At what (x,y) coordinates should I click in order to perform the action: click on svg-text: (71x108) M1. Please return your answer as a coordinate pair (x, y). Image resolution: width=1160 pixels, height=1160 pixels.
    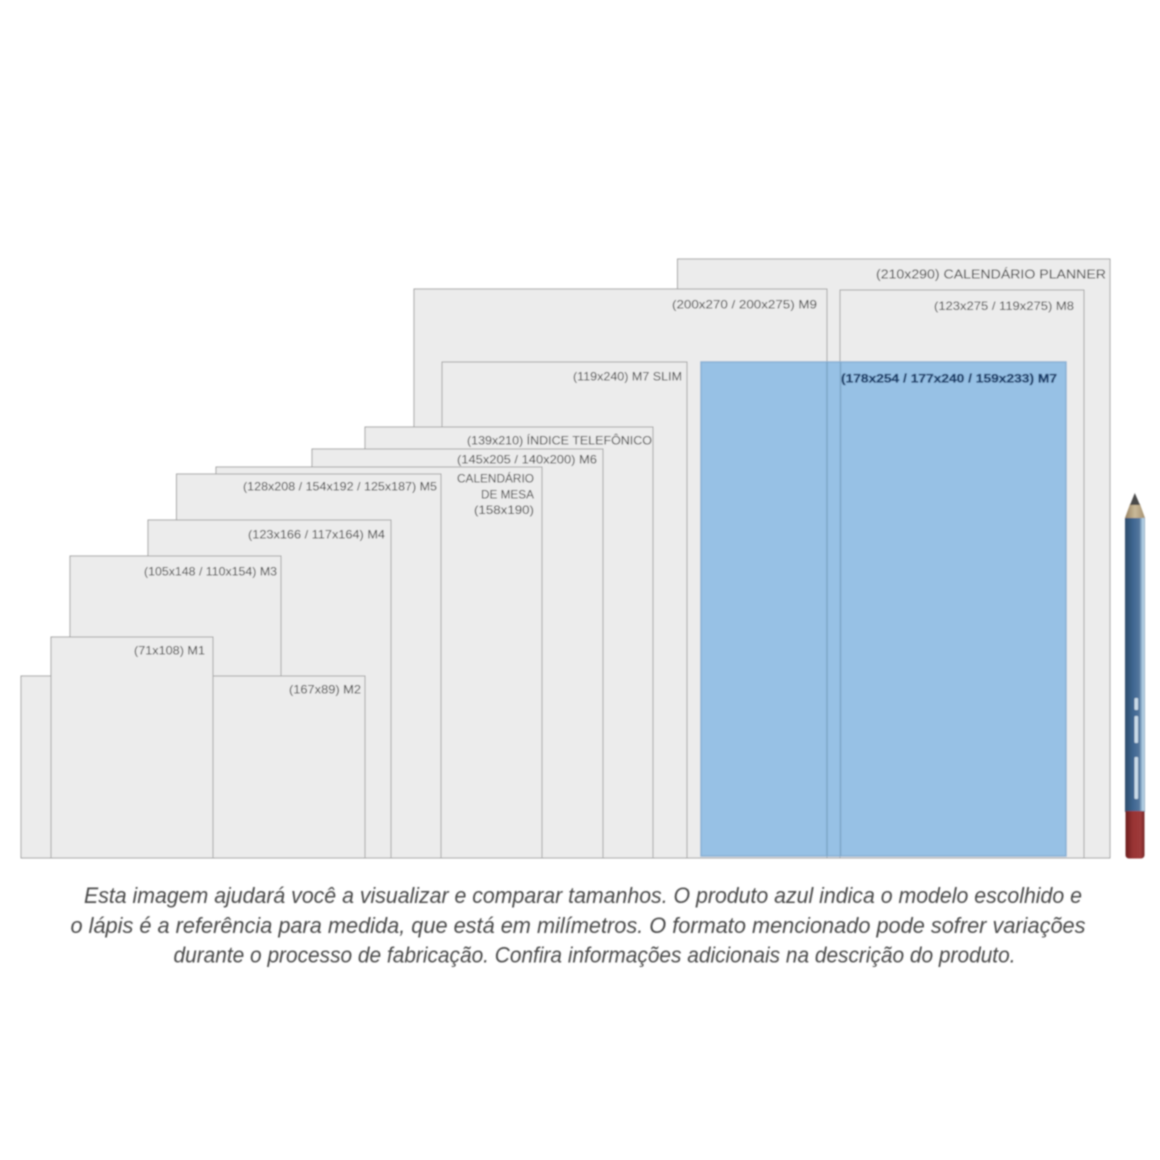
    Looking at the image, I should click on (169, 651).